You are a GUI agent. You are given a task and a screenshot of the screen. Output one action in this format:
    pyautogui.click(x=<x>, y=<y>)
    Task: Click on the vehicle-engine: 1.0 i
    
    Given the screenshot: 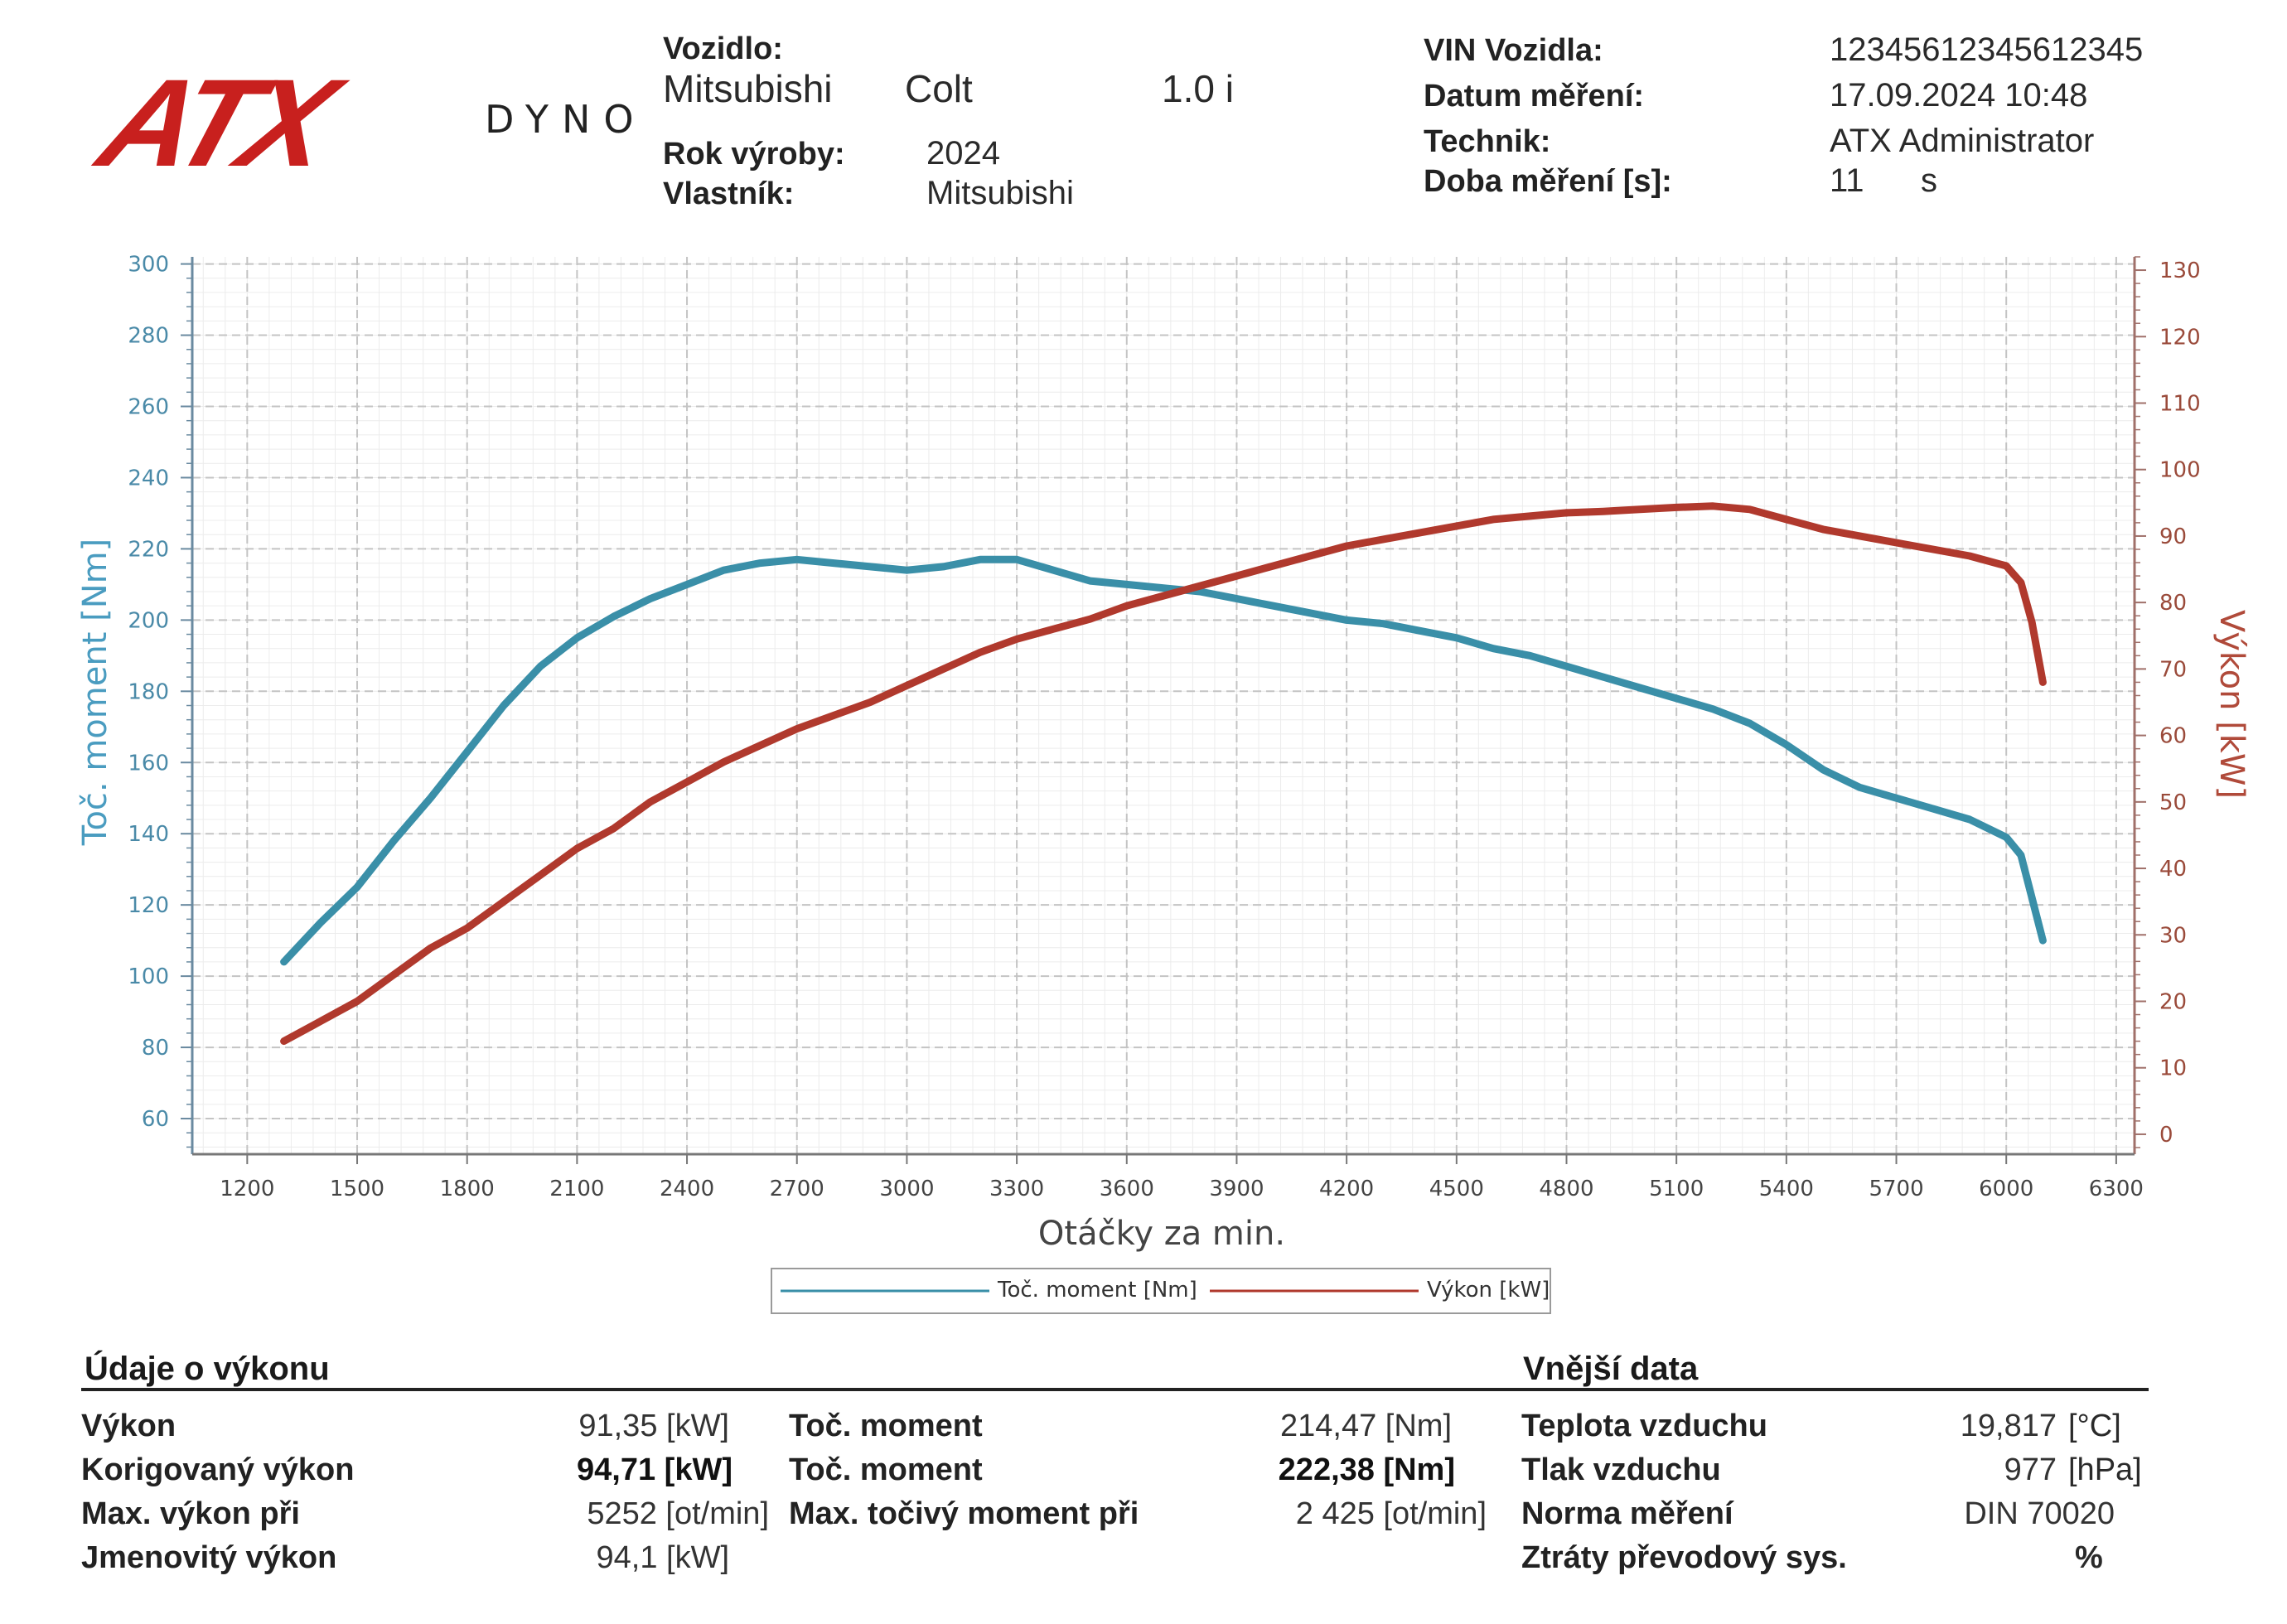 What is the action you would take?
    pyautogui.click(x=1198, y=88)
    